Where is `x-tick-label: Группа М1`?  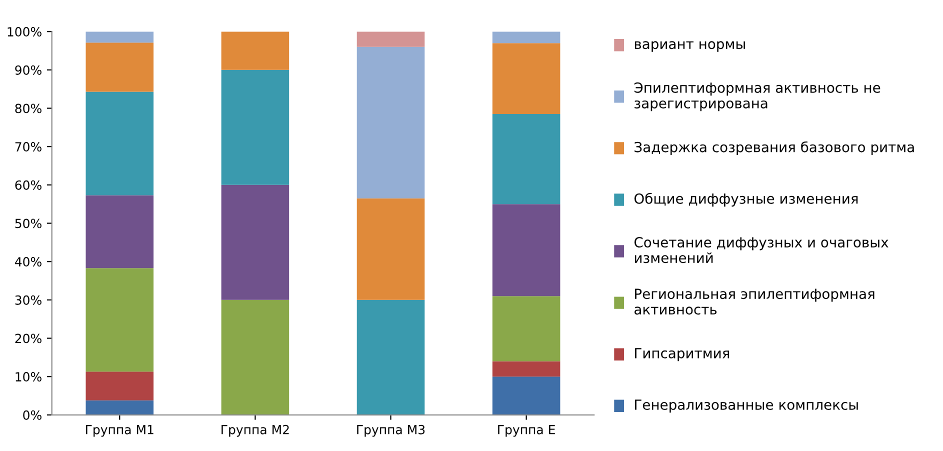 x-tick-label: Группа М1 is located at coordinates (120, 431).